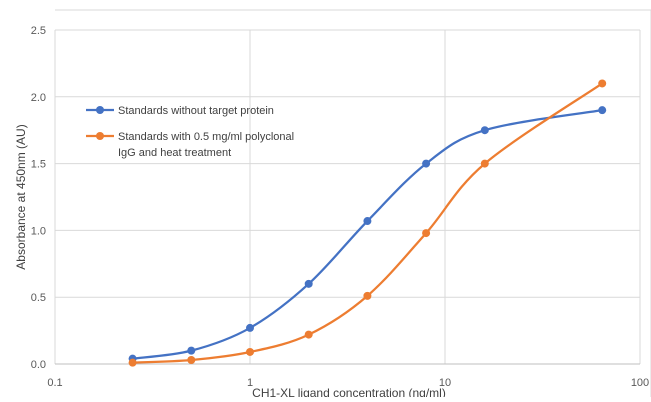  What do you see at coordinates (250, 383) in the screenshot?
I see `x-tick-label: 1` at bounding box center [250, 383].